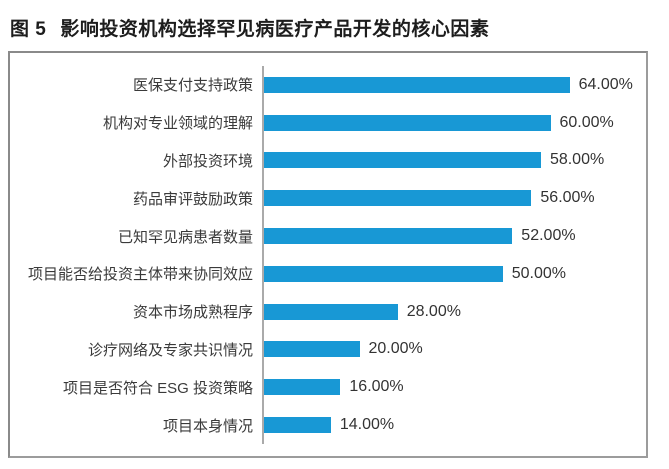 This screenshot has width=669, height=469. I want to click on value-label: 20.00%, so click(395, 349).